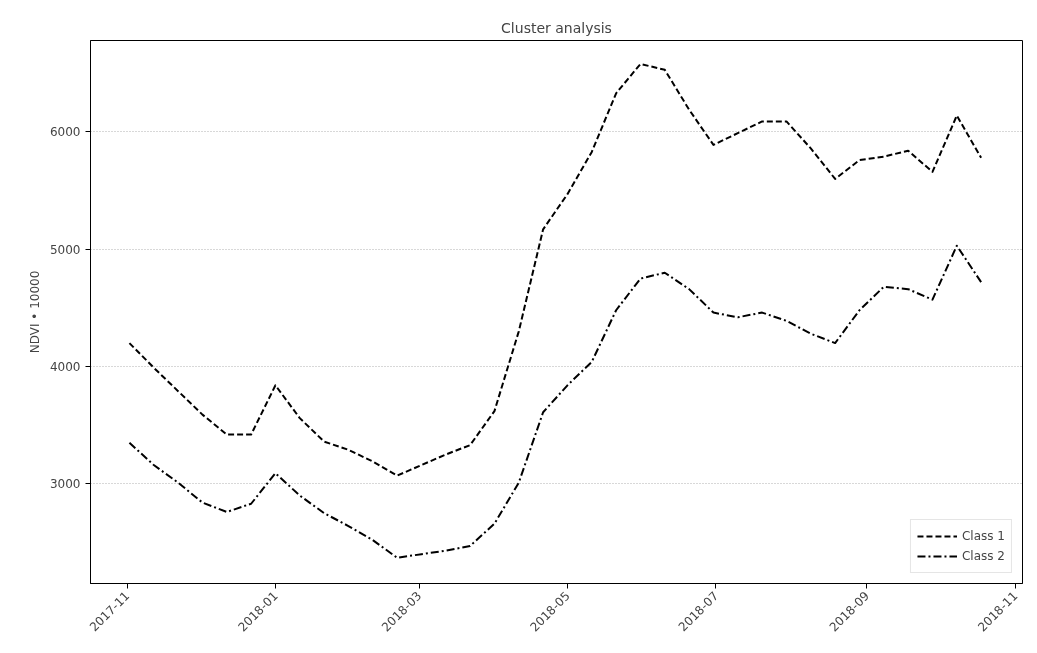  I want to click on y-tick-label: 4000, so click(65, 367).